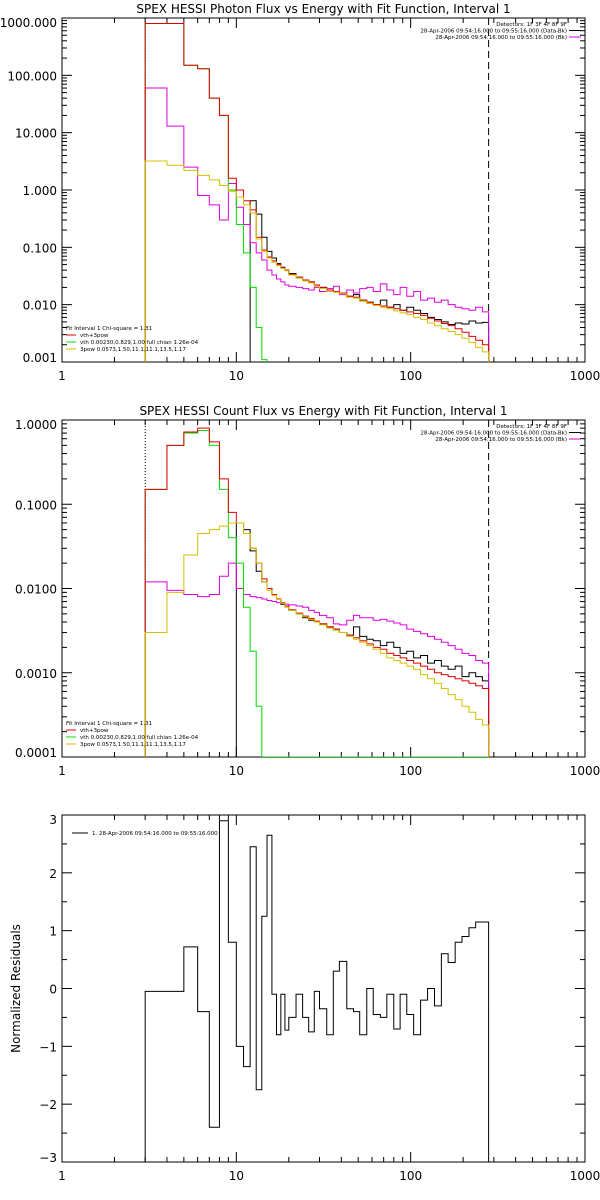  Describe the element at coordinates (36, 505) in the screenshot. I see `y-tick-label: 0.1000` at that location.